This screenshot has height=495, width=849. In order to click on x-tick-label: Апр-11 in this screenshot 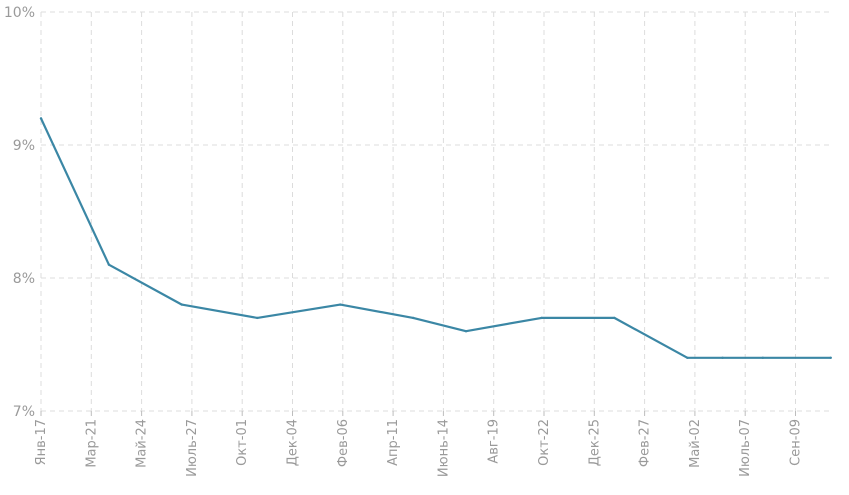, I will do `click(393, 442)`.